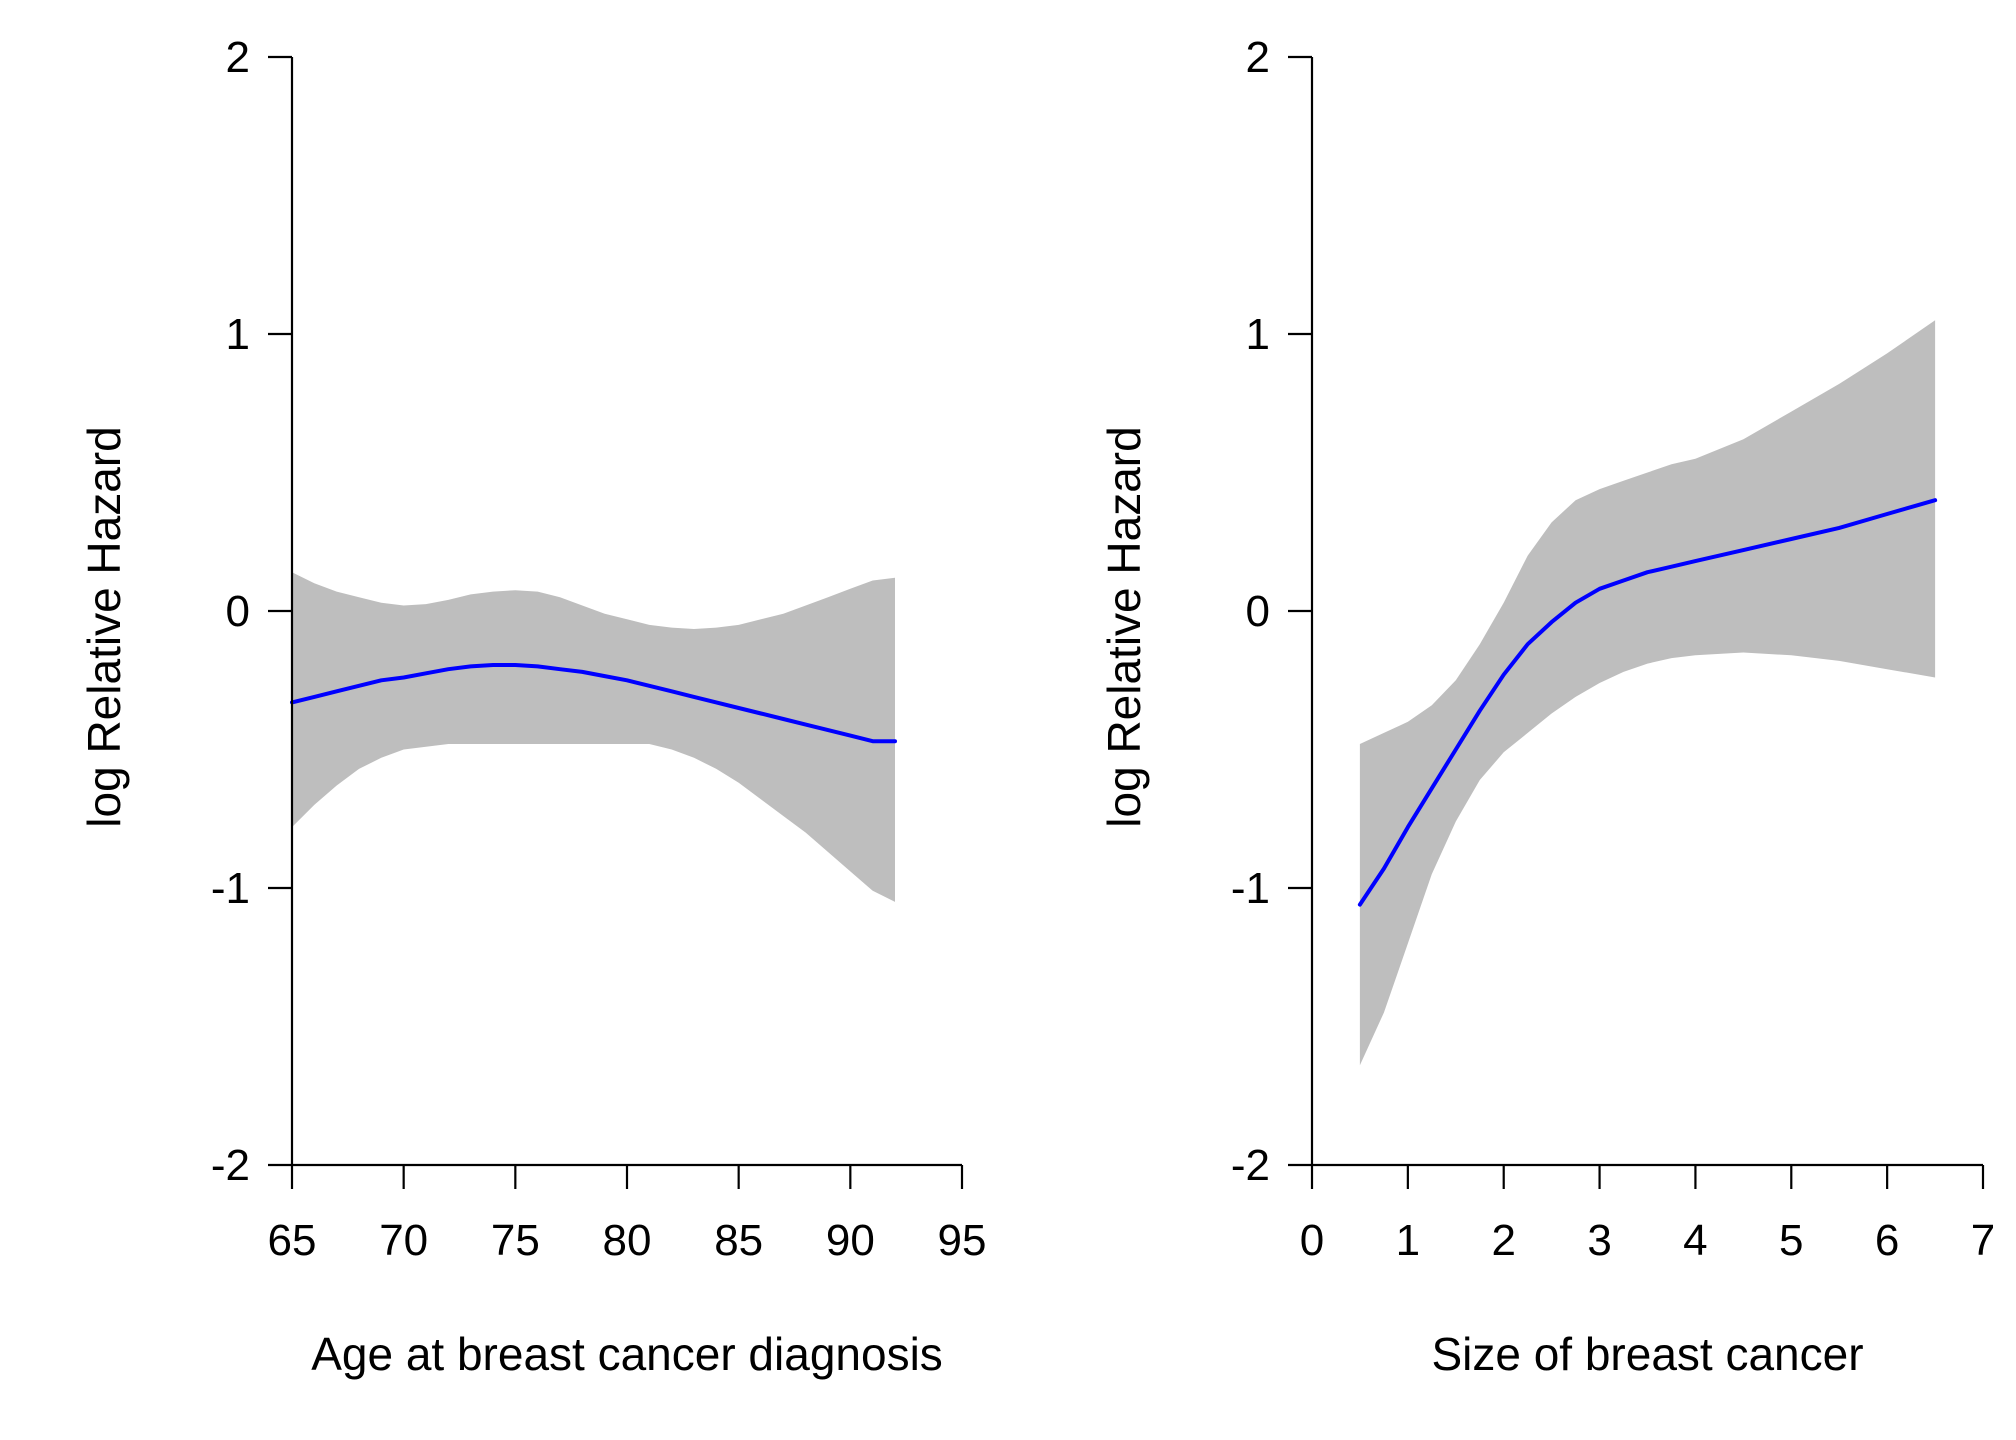 The height and width of the screenshot is (1440, 2016). I want to click on x-tick-label: 95, so click(962, 1240).